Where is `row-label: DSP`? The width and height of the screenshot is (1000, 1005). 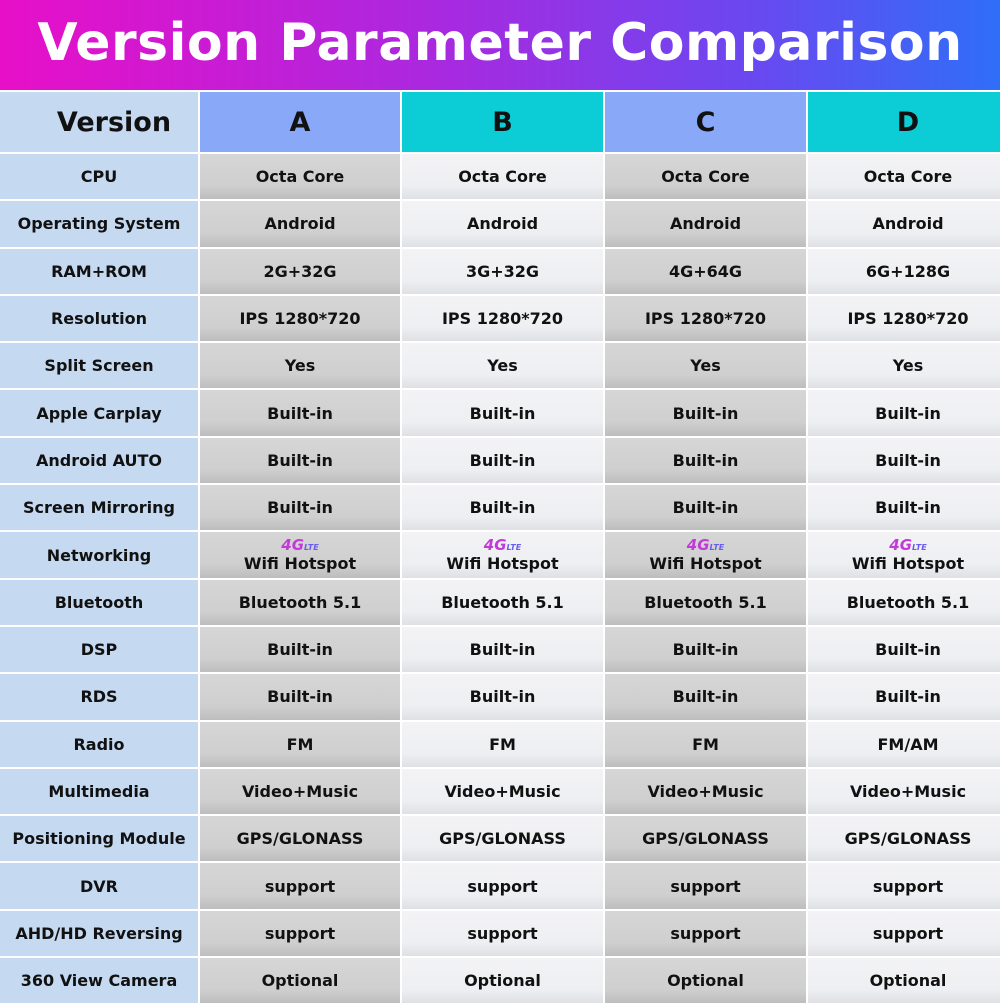
row-label: DSP is located at coordinates (99, 649).